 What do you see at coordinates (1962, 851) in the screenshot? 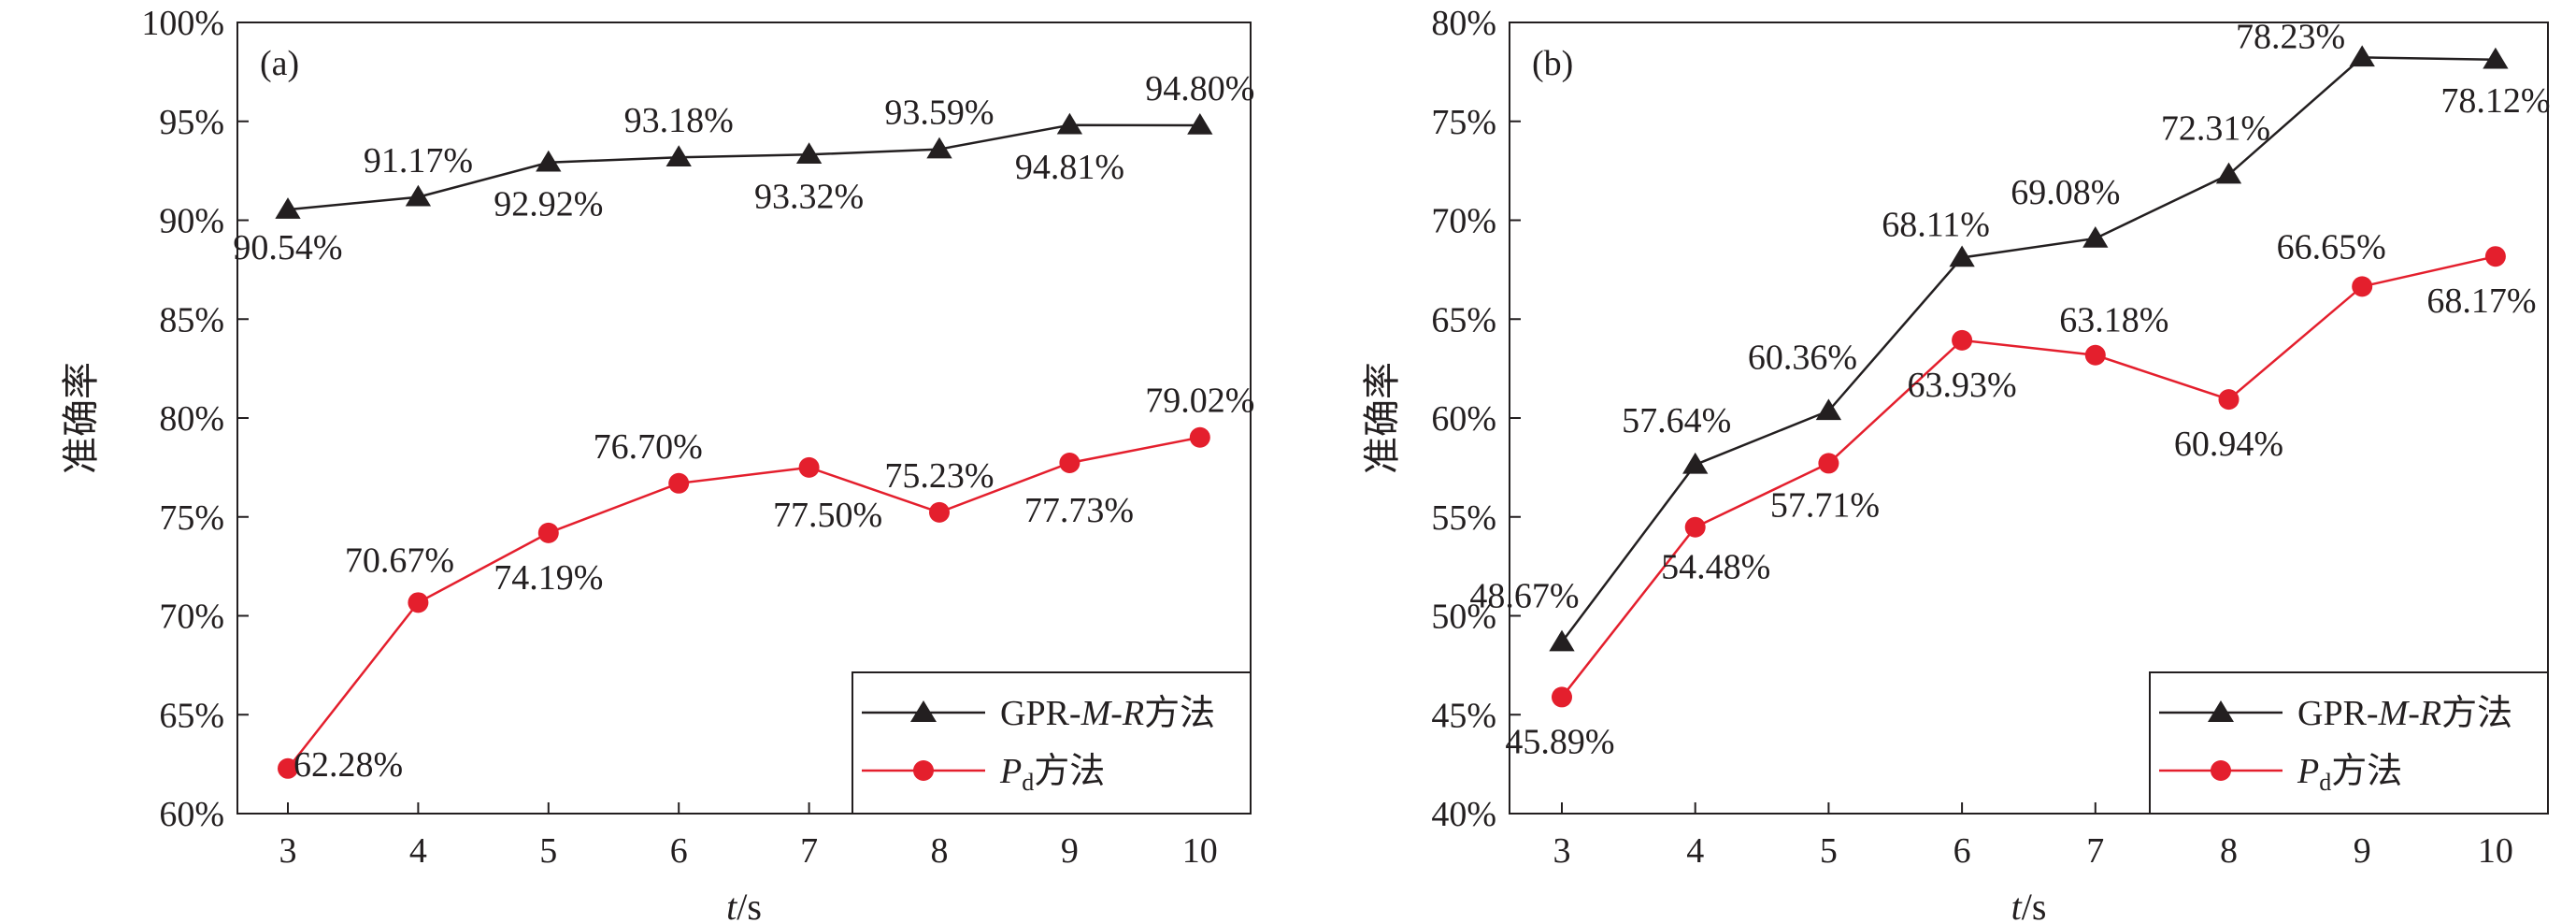
I see `x-tick-label: 6` at bounding box center [1962, 851].